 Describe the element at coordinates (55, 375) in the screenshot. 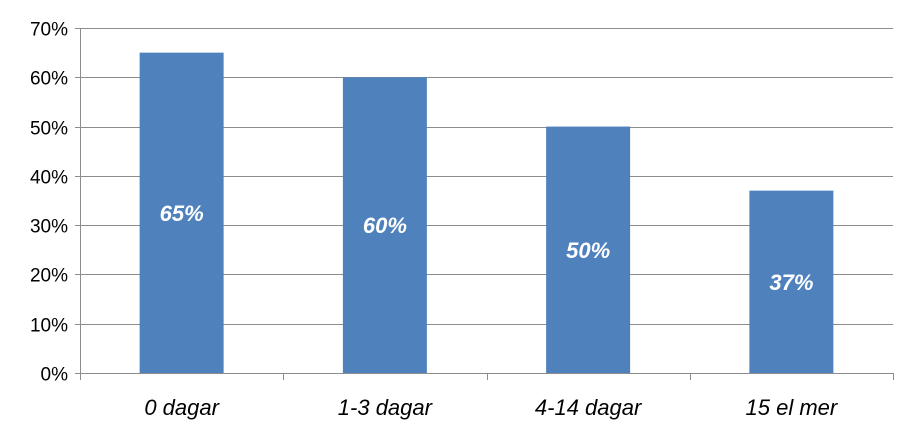

I see `y-tick-label: 0%` at that location.